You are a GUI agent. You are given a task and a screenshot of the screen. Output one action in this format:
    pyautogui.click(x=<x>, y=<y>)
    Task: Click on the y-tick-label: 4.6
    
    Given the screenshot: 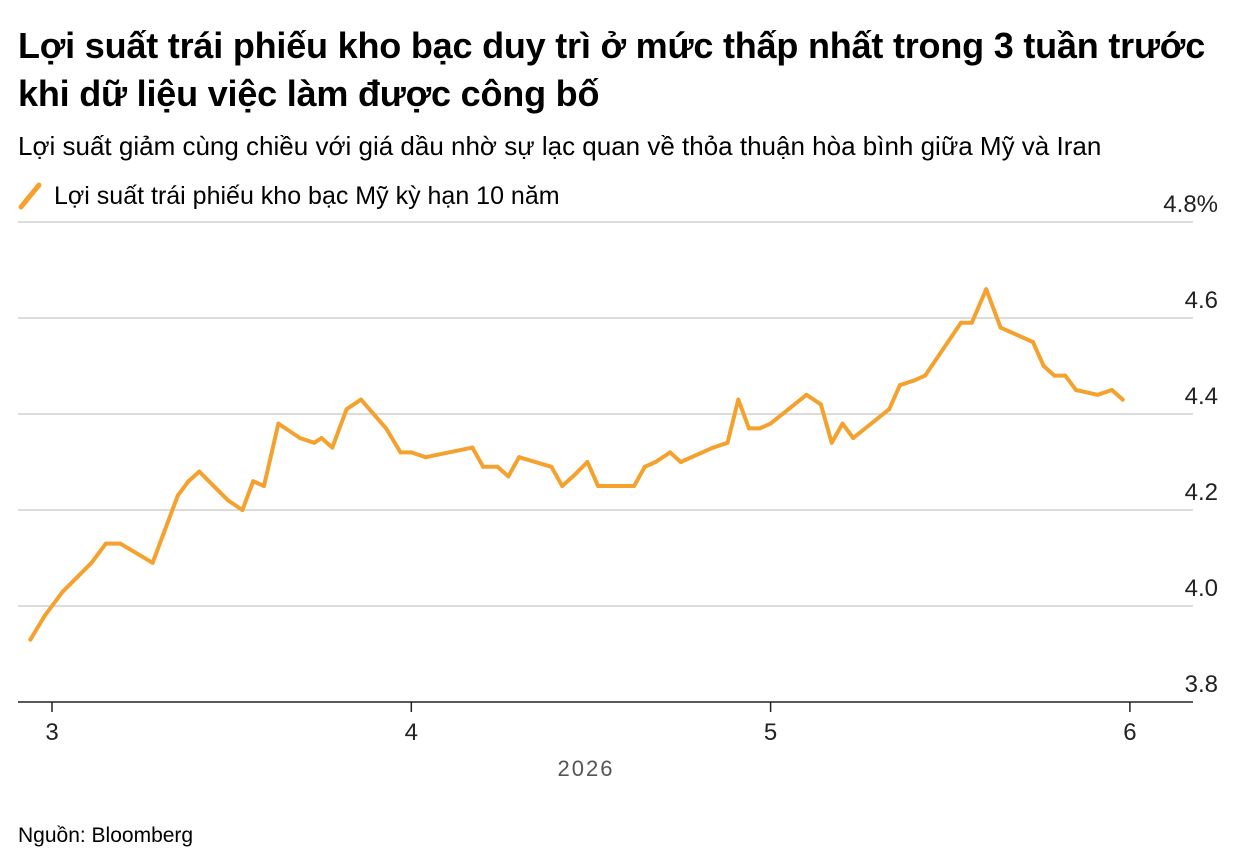 What is the action you would take?
    pyautogui.click(x=1201, y=300)
    